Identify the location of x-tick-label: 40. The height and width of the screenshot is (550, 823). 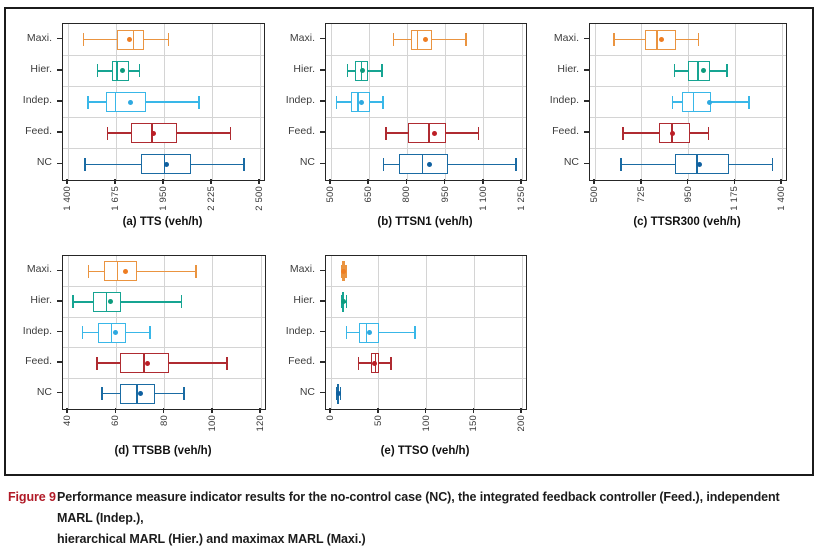
(67, 420).